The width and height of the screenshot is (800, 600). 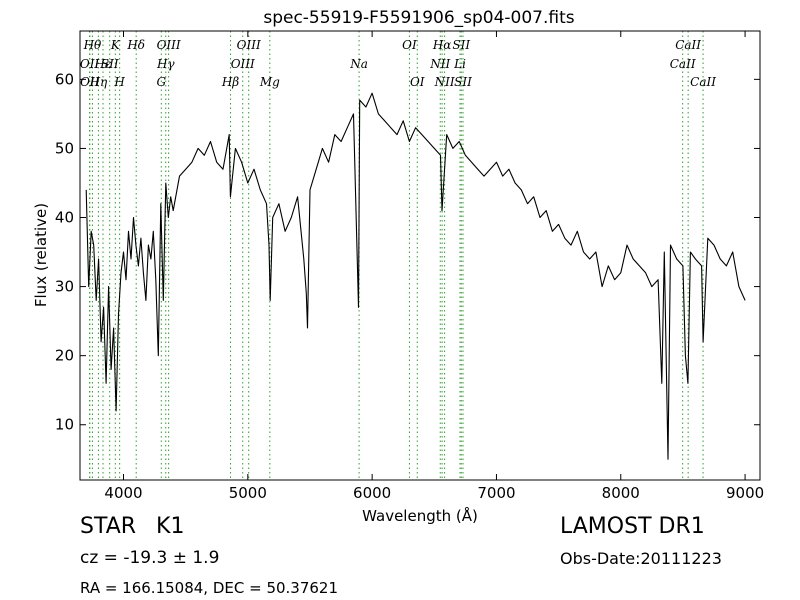 What do you see at coordinates (248, 493) in the screenshot?
I see `x-tick-label-1: 5000` at bounding box center [248, 493].